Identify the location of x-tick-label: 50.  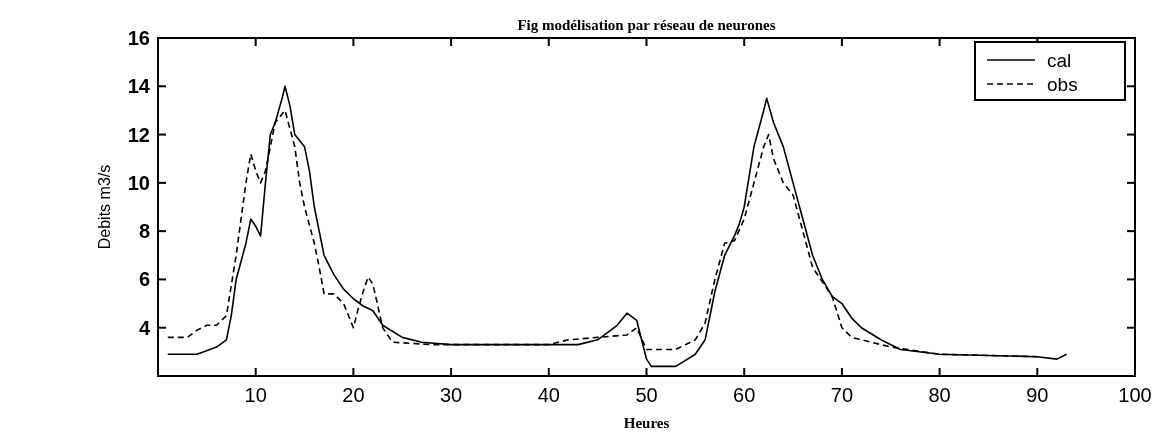
(646, 395).